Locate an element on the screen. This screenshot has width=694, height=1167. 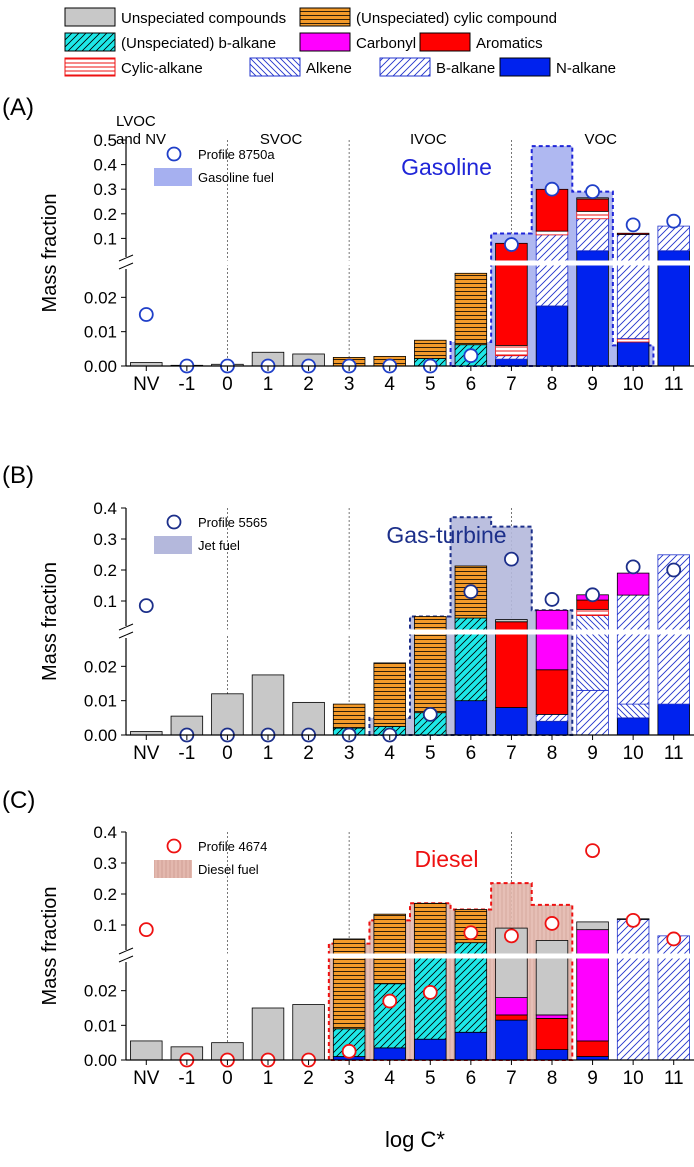
legend-swatch-unspeciated is located at coordinates (90, 17).